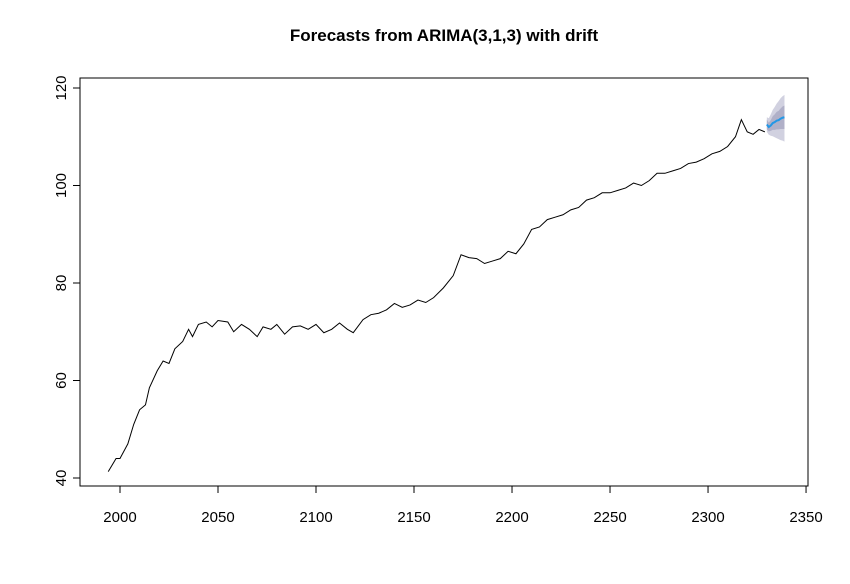  What do you see at coordinates (61, 478) in the screenshot?
I see `y-tick-label: 40` at bounding box center [61, 478].